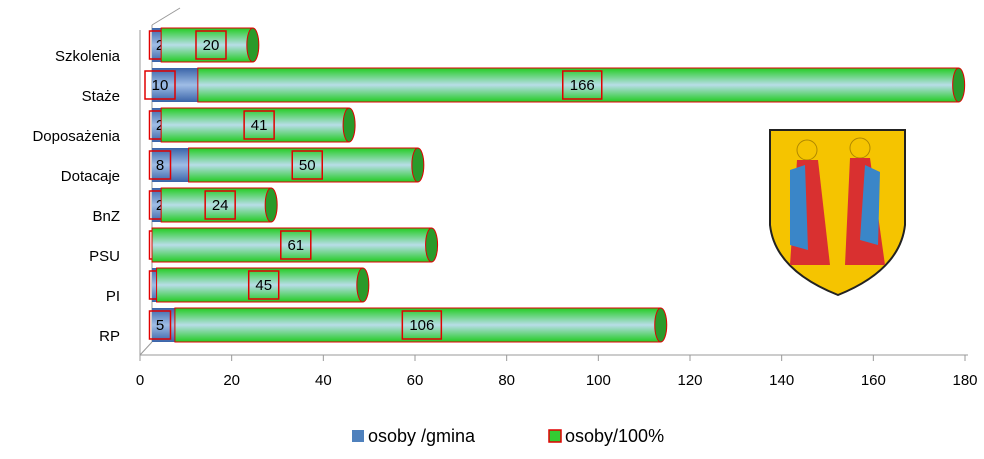 This screenshot has height=459, width=984. What do you see at coordinates (837, 213) in the screenshot?
I see `coat-of-arms` at bounding box center [837, 213].